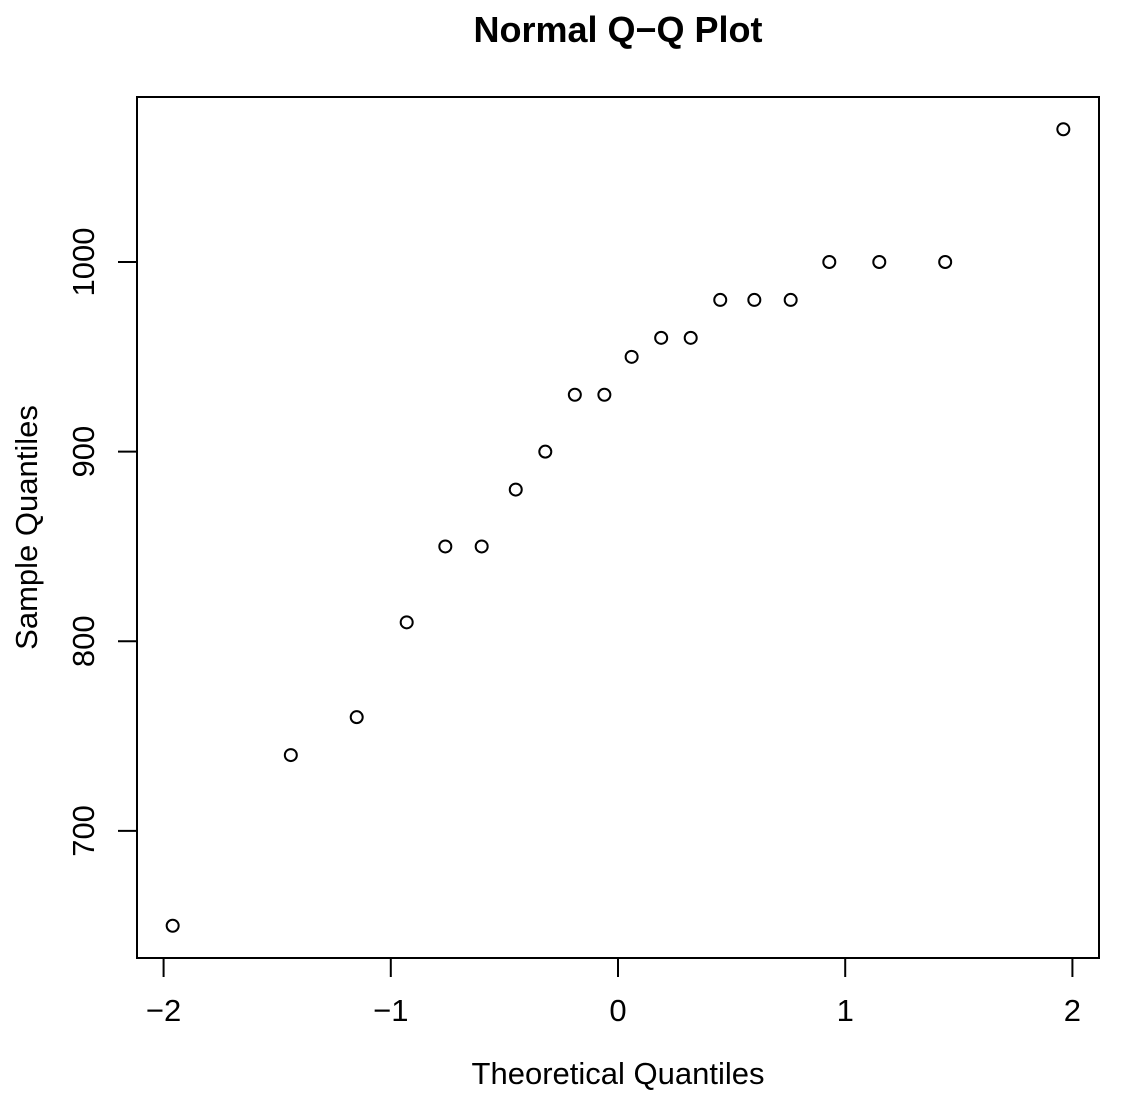 This screenshot has width=1132, height=1101. What do you see at coordinates (163, 1010) in the screenshot?
I see `x-tick-label: −2` at bounding box center [163, 1010].